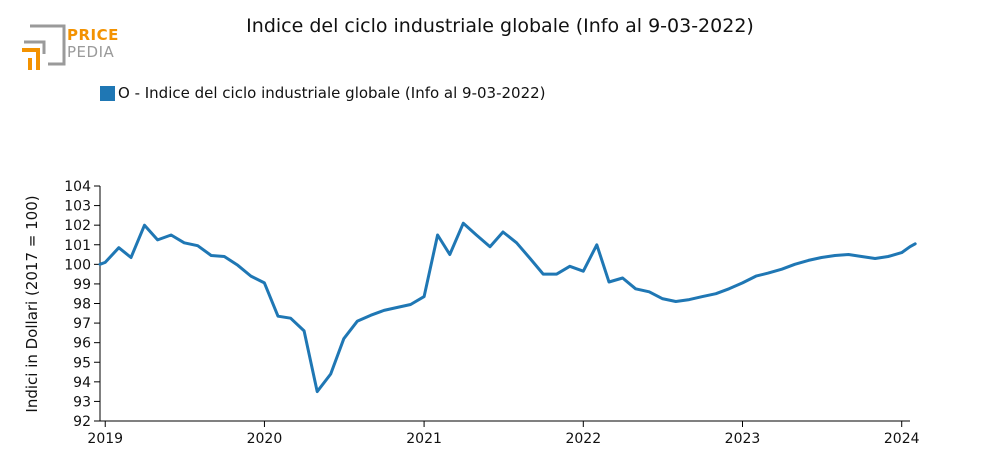 Image resolution: width=1000 pixels, height=475 pixels. What do you see at coordinates (82, 383) in the screenshot?
I see `y-tick-label: 94` at bounding box center [82, 383].